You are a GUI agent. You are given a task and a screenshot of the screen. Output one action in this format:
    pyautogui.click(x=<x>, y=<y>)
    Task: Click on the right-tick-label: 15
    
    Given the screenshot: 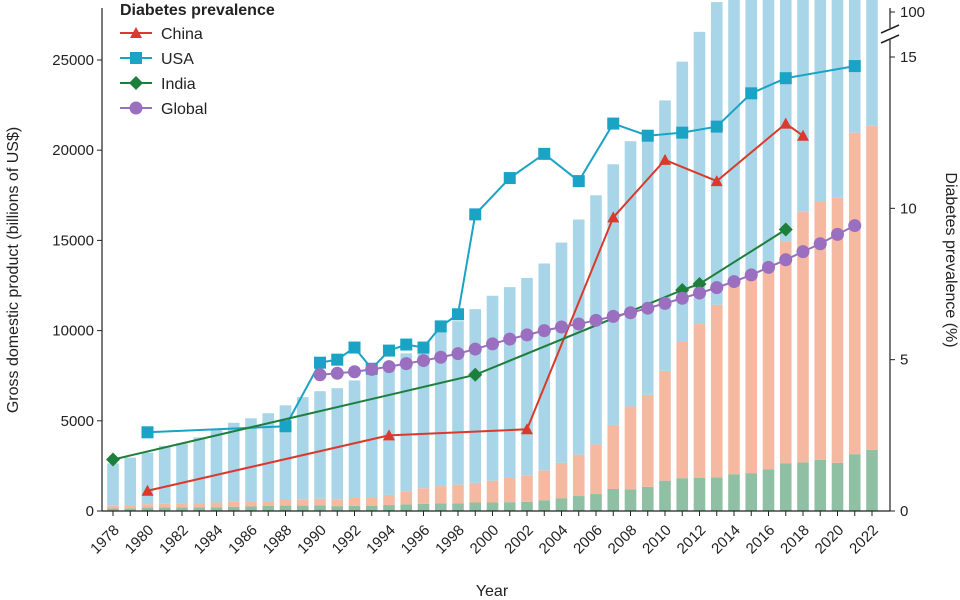 What is the action you would take?
    pyautogui.click(x=908, y=57)
    